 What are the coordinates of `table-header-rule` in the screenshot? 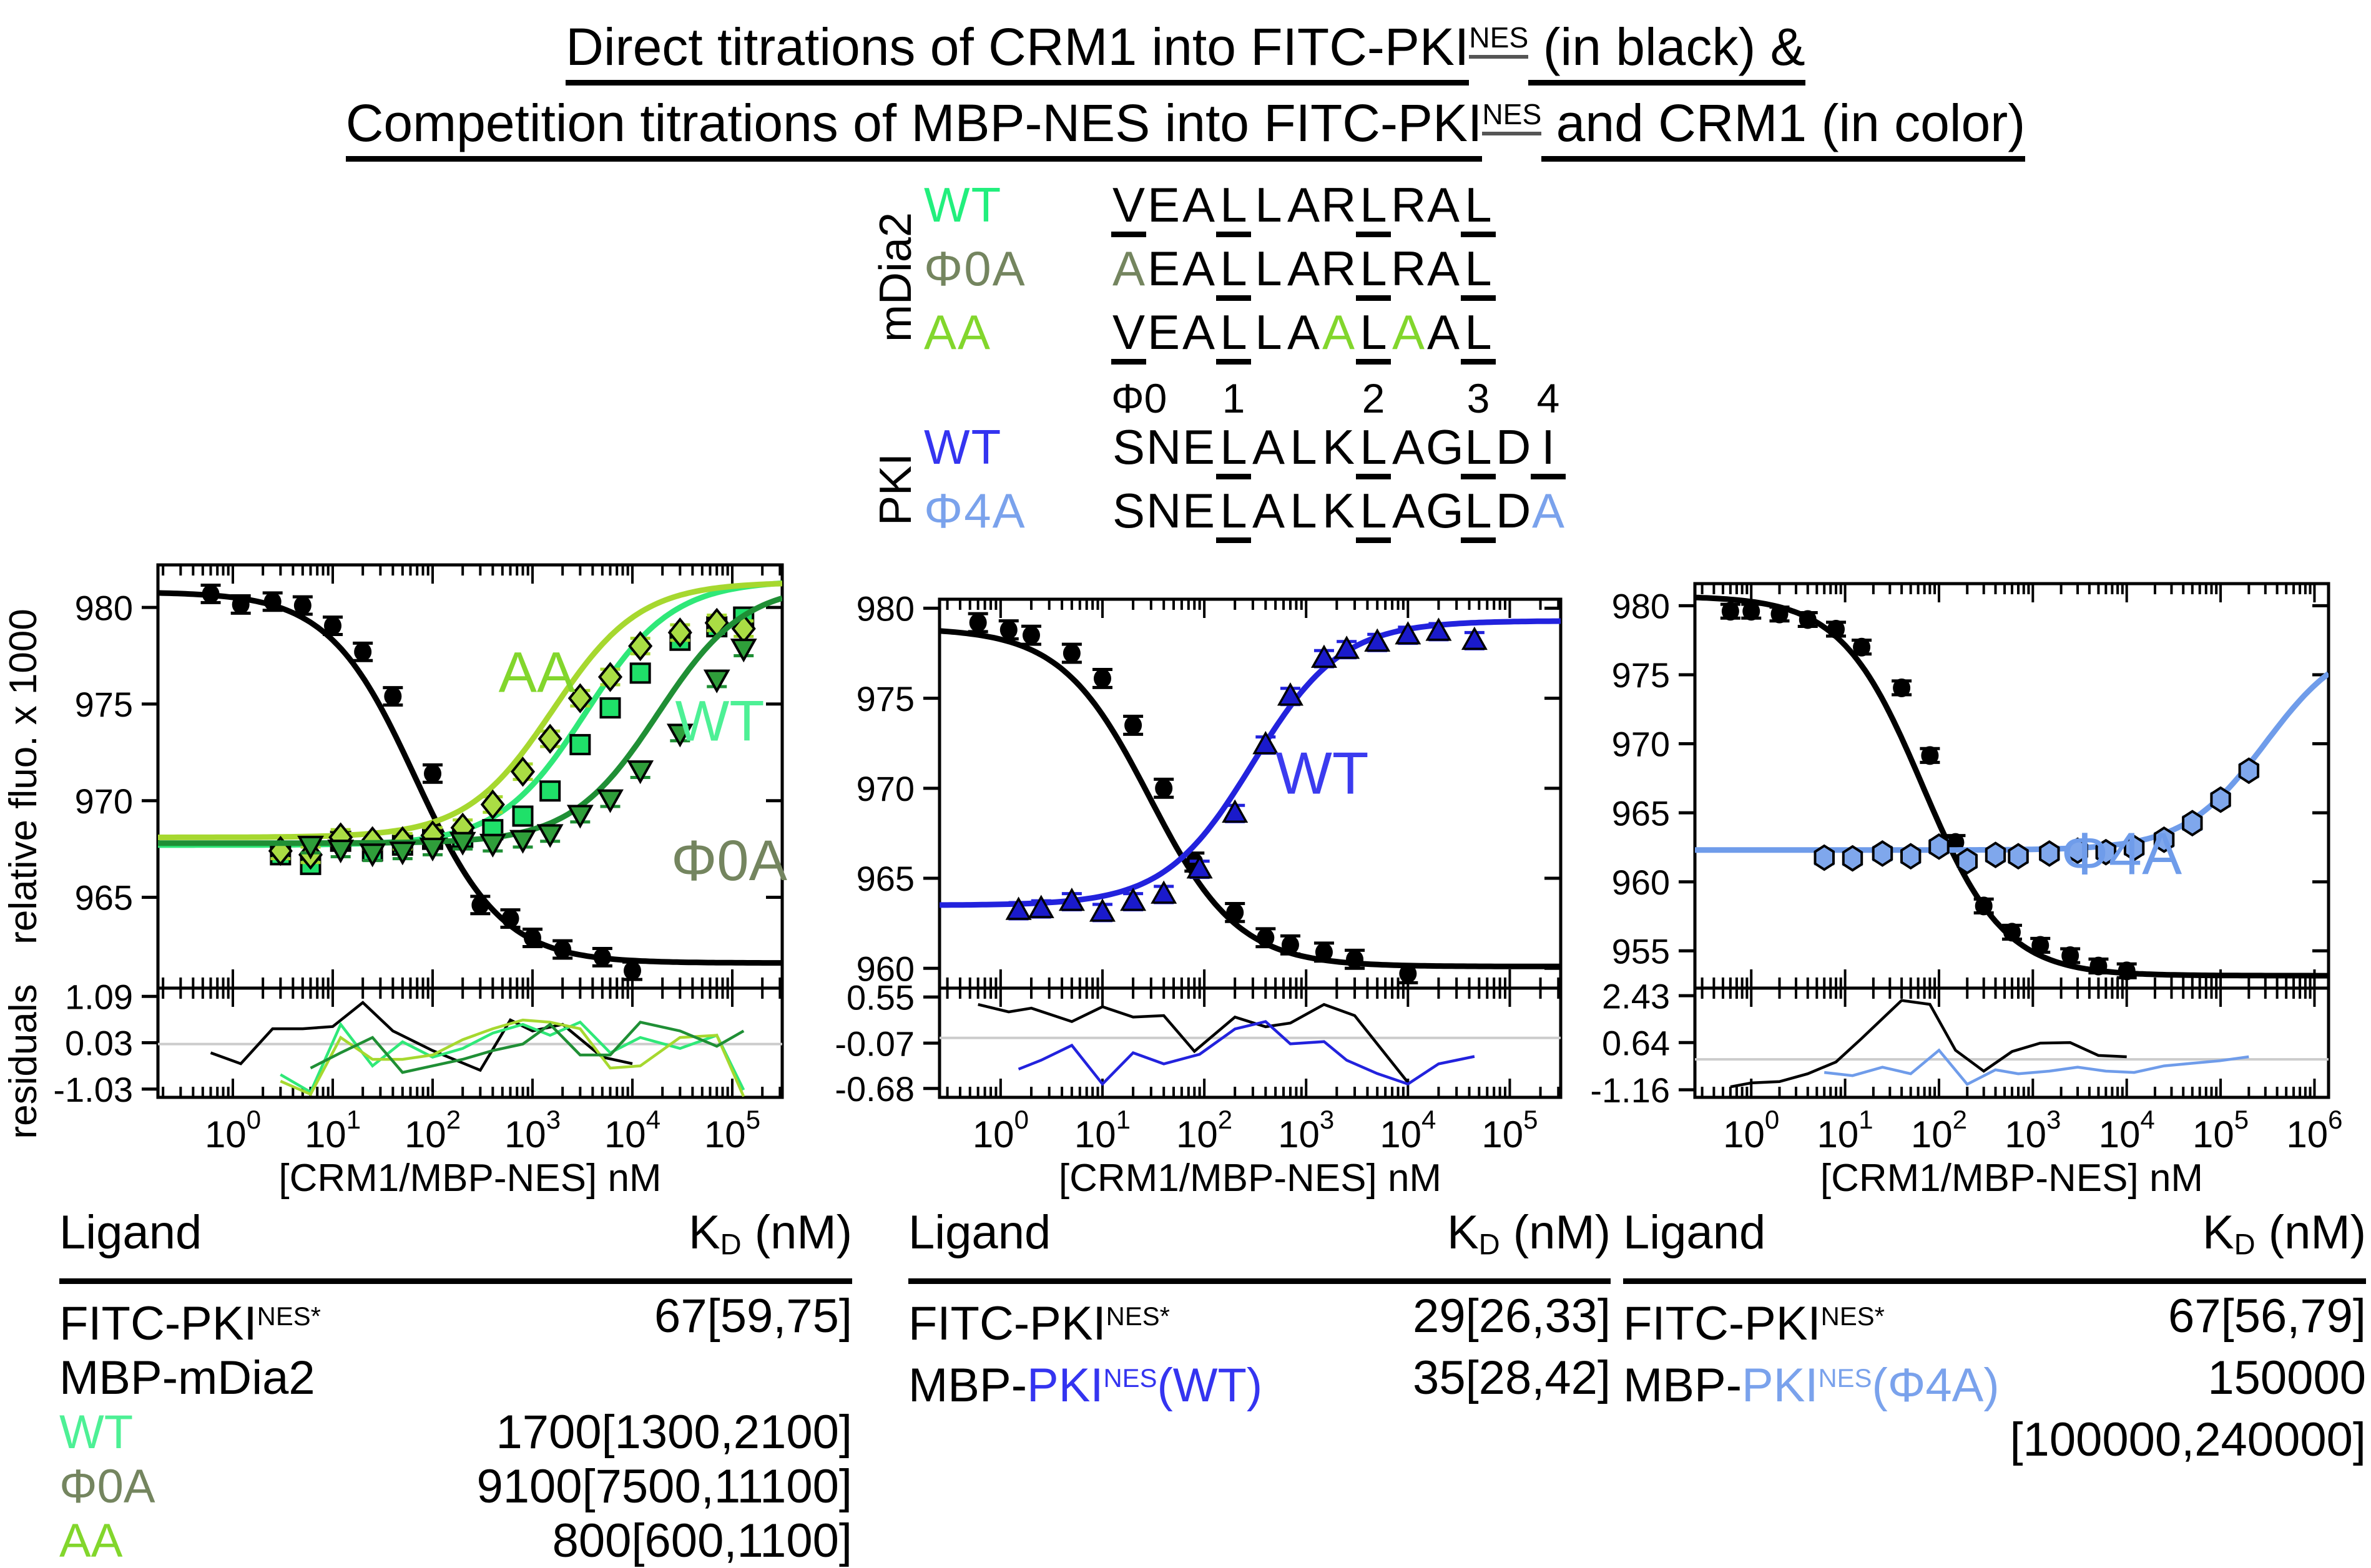 It's located at (1995, 1281).